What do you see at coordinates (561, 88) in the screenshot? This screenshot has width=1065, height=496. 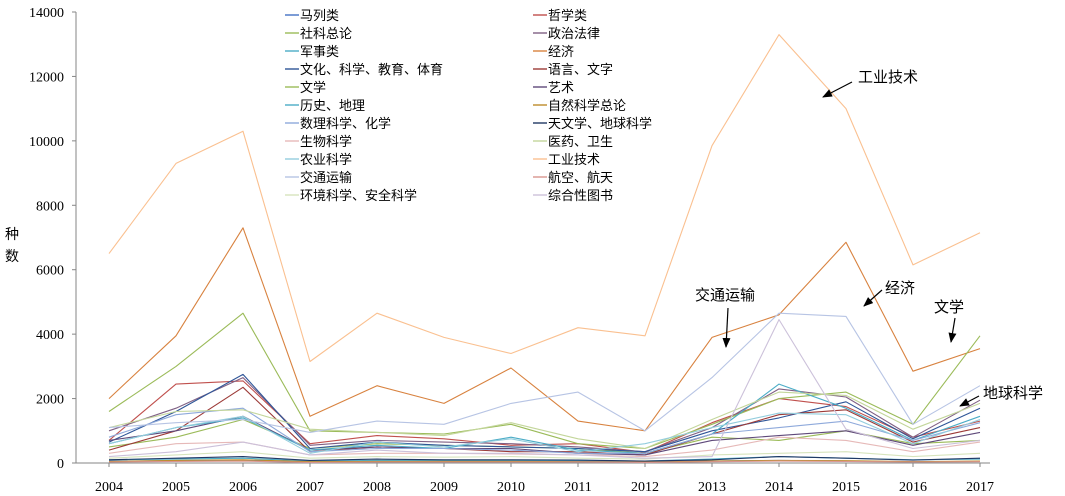 I see `legend-label: 艺术` at bounding box center [561, 88].